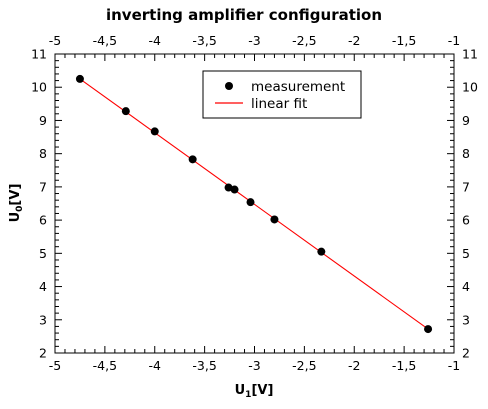  Describe the element at coordinates (404, 365) in the screenshot. I see `x-tick-label-bottom: -1,5` at that location.